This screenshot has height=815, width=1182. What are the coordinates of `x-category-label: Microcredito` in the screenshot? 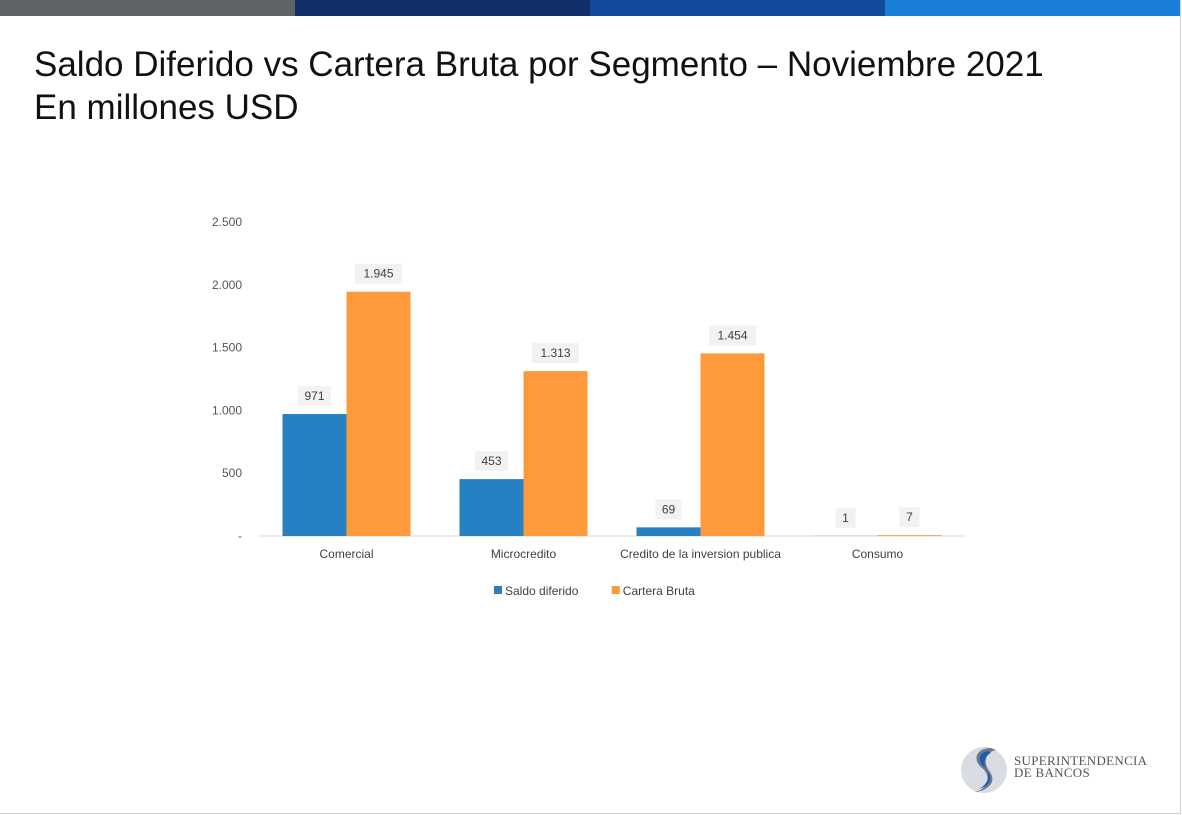 It's located at (524, 554).